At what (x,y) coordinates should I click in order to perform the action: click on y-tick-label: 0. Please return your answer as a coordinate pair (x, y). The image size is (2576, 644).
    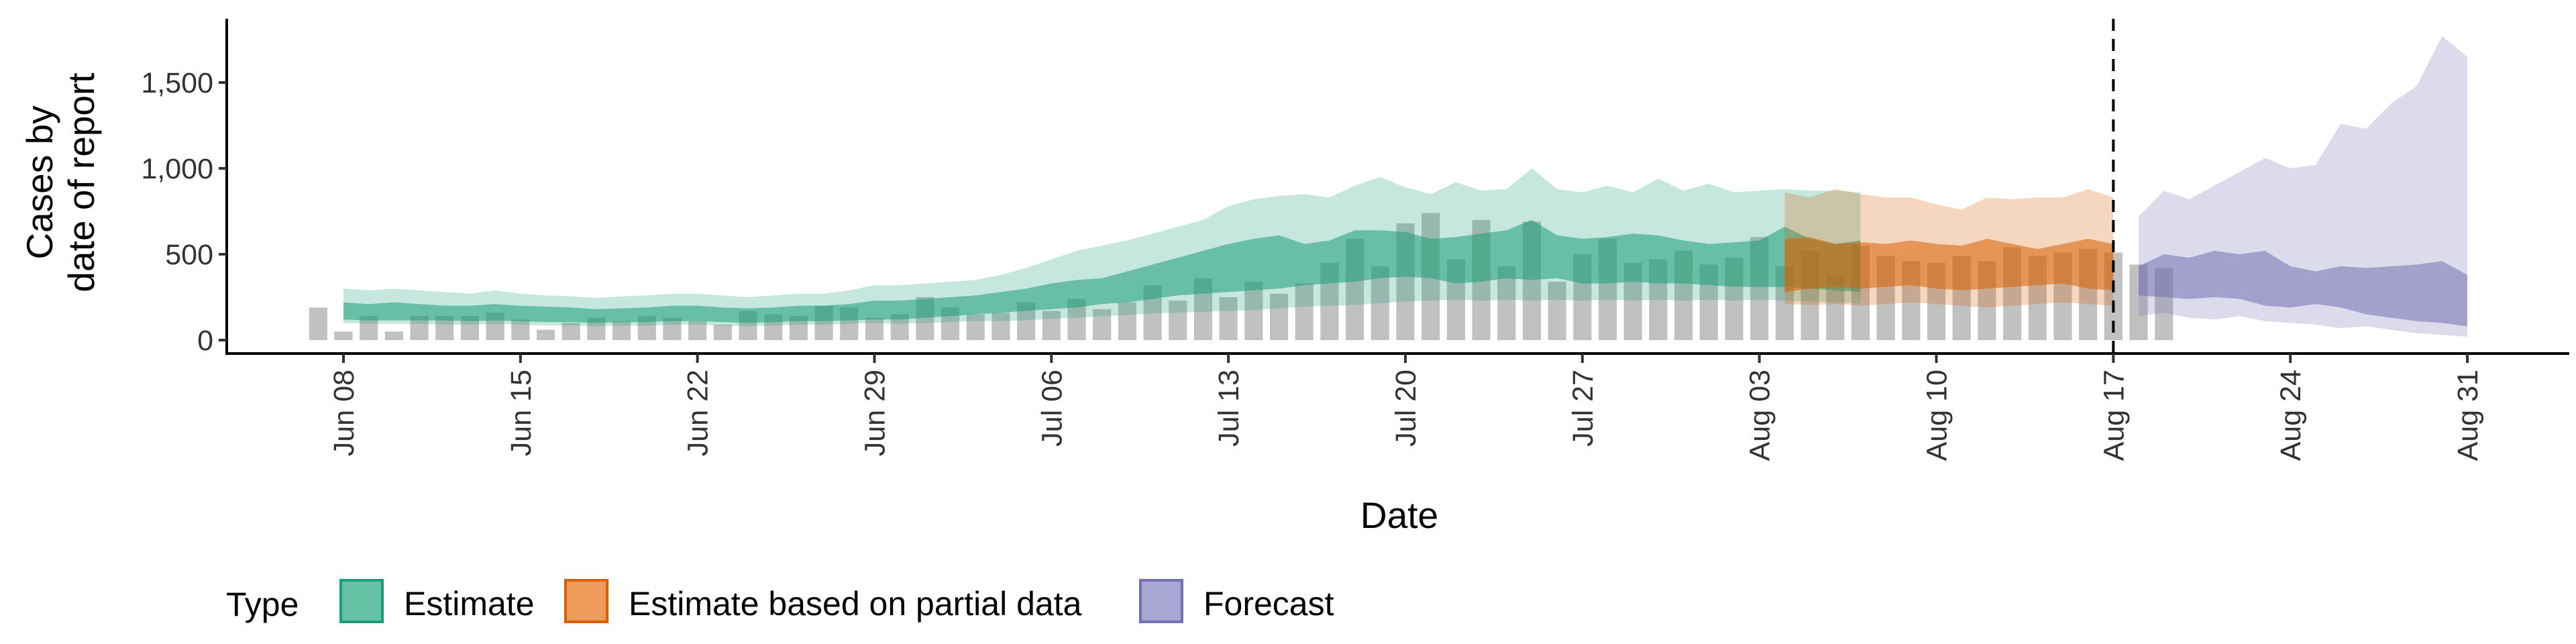
    Looking at the image, I should click on (205, 341).